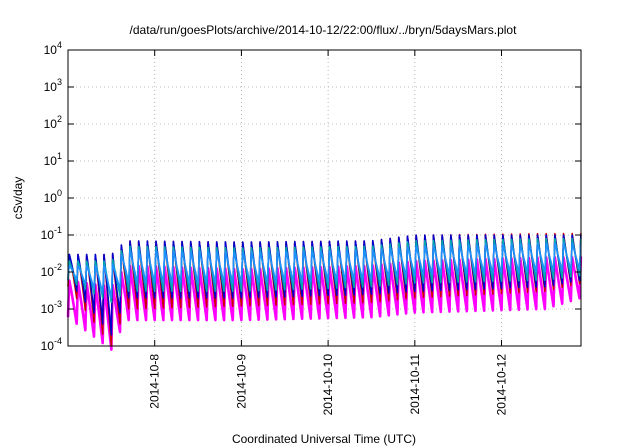 The image size is (640, 448). I want to click on x-tick-label: 2014-10-10, so click(328, 385).